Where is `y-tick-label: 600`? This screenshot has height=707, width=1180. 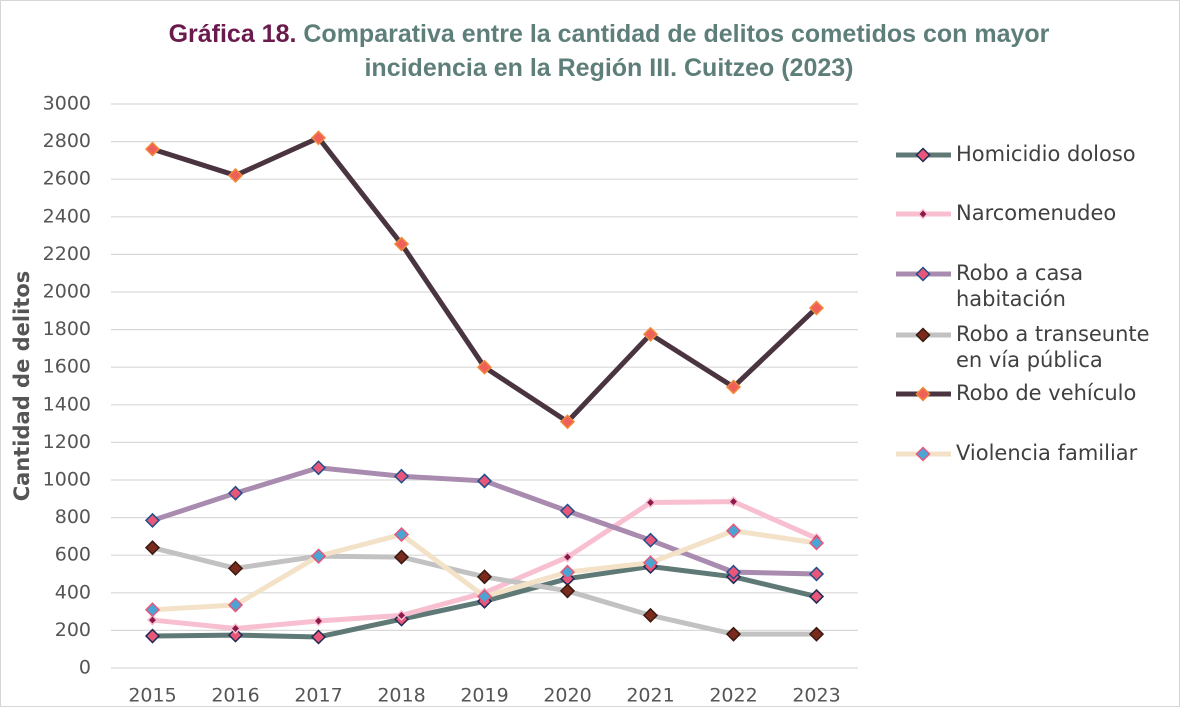 y-tick-label: 600 is located at coordinates (73, 555).